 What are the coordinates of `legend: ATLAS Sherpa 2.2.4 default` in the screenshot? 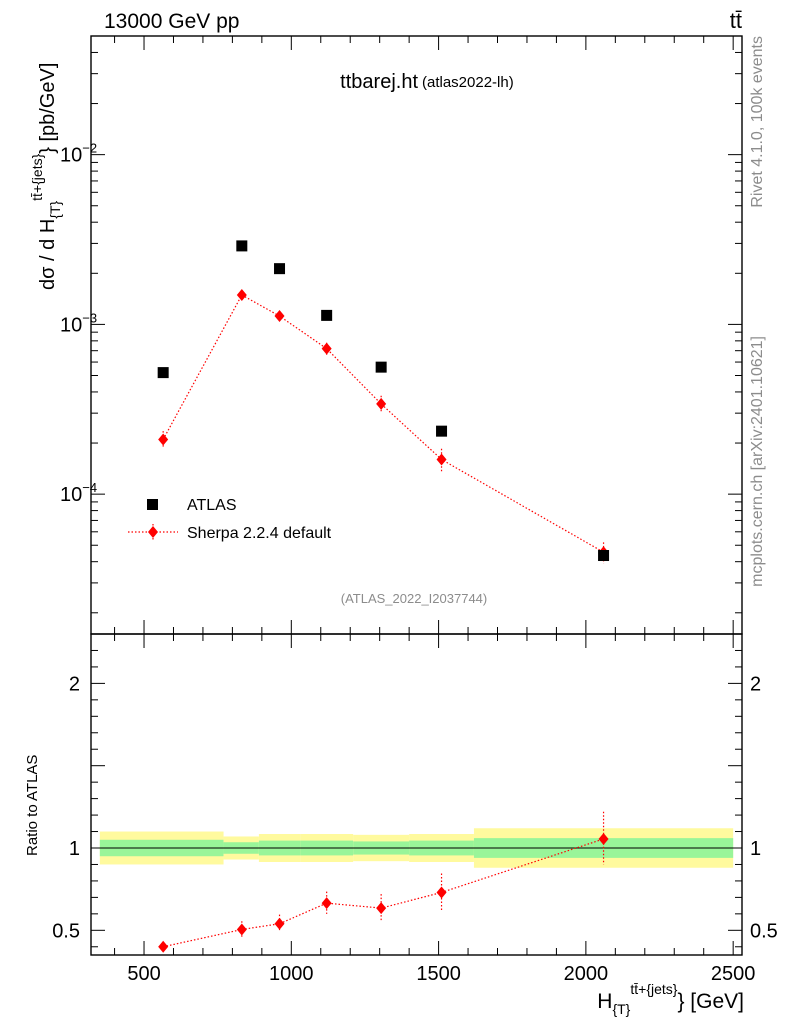 It's located at (230, 519).